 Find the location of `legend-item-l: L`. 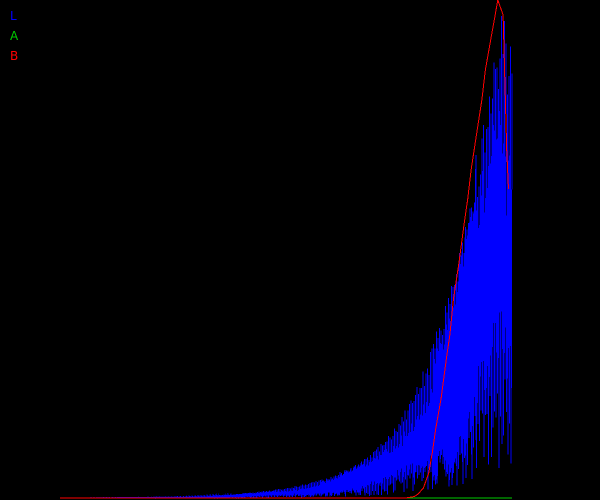

legend-item-l: L is located at coordinates (13, 16).